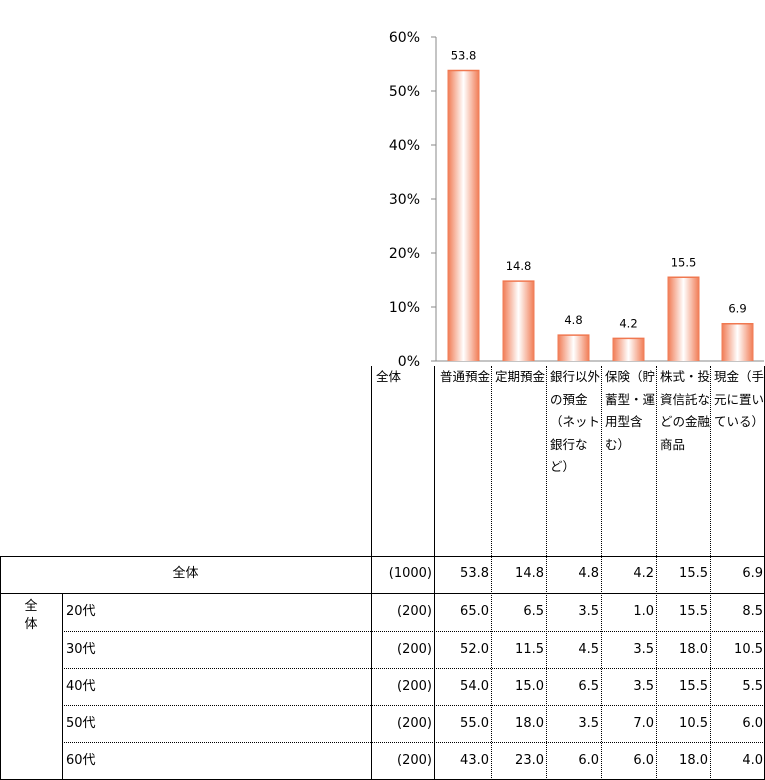 The width and height of the screenshot is (765, 780). Describe the element at coordinates (404, 254) in the screenshot. I see `y-tick-label: 20%` at that location.